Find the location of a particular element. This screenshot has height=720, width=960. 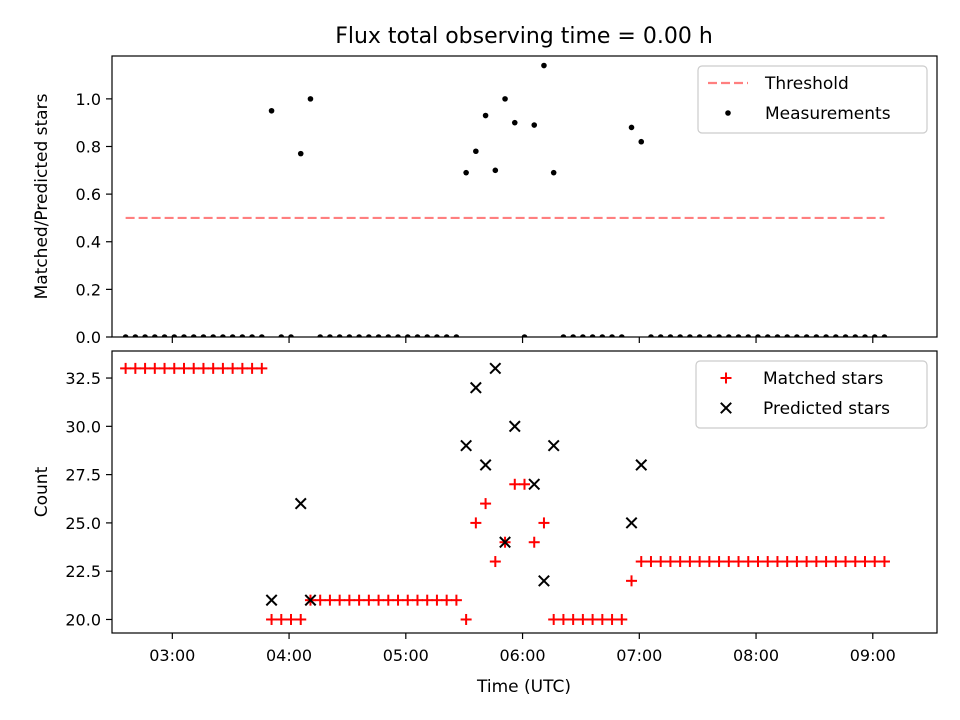

y-tick-label: 0.6 is located at coordinates (88, 194).